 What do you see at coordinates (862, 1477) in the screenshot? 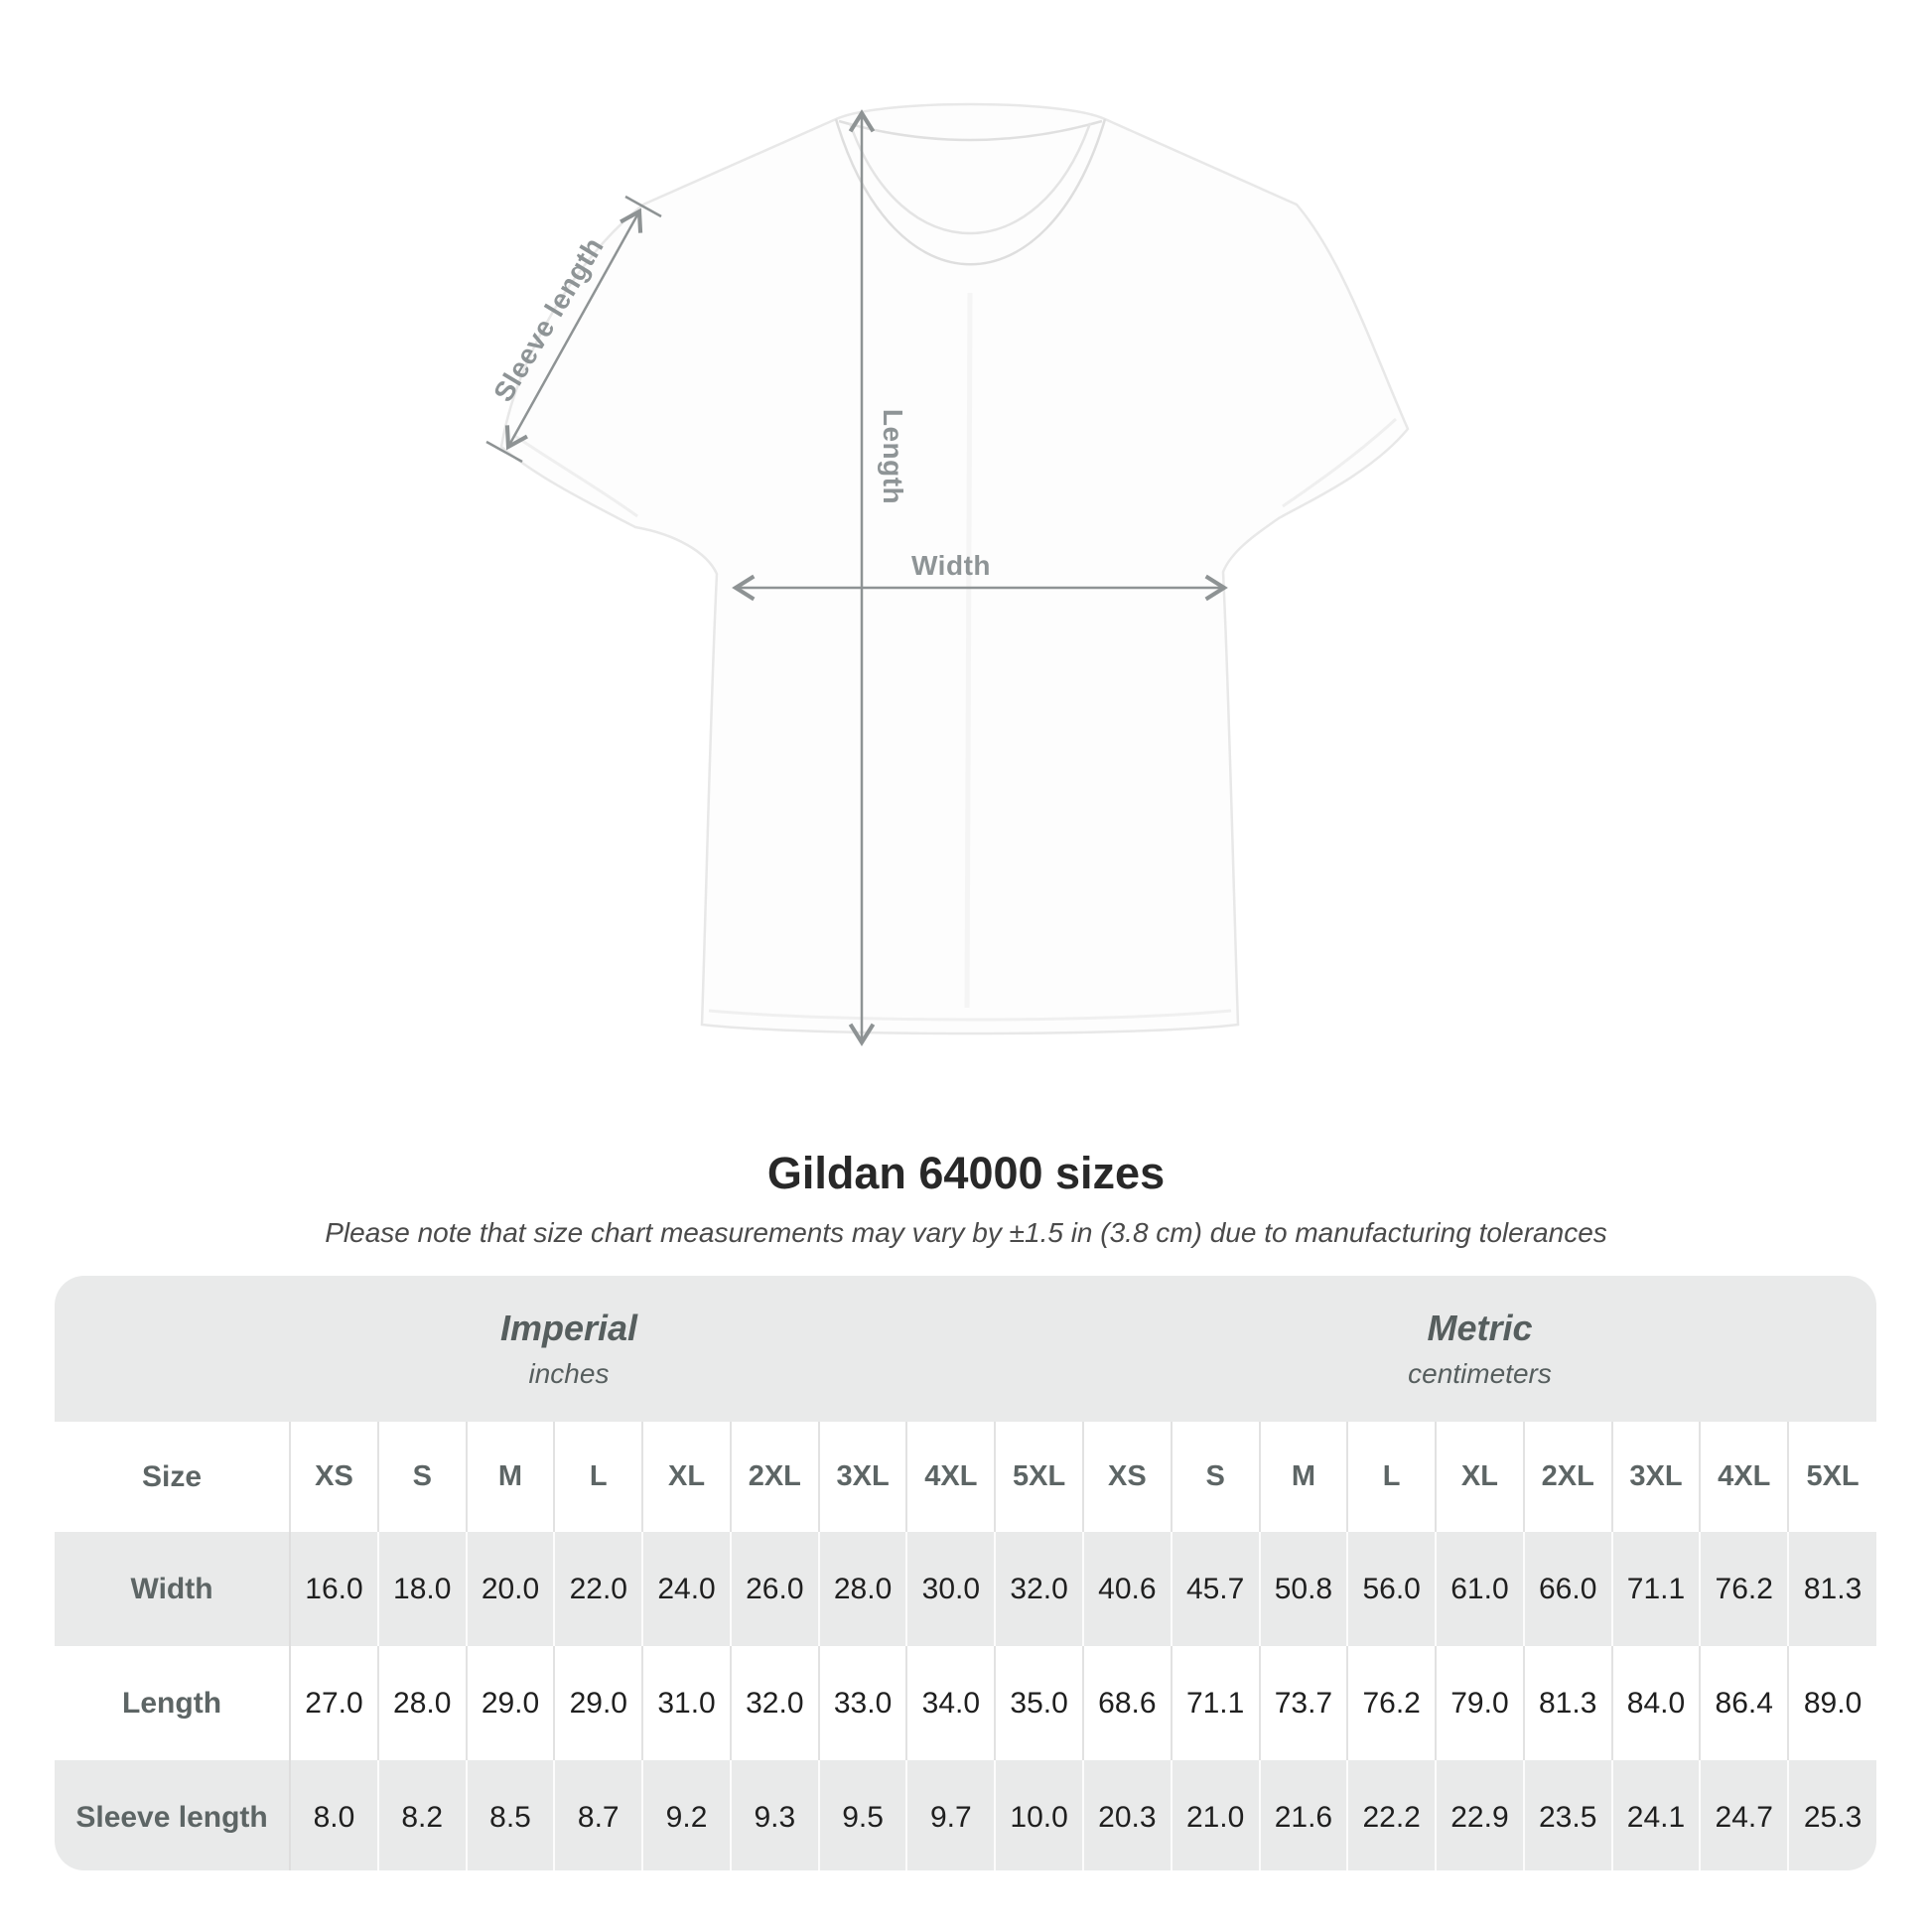
I see `size-header: 3XL` at bounding box center [862, 1477].